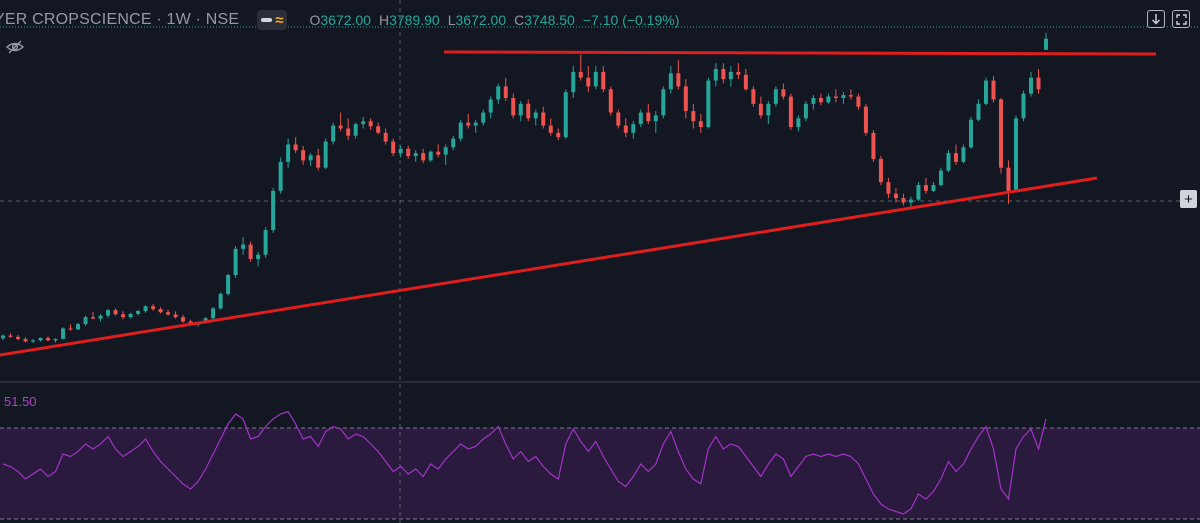 The height and width of the screenshot is (523, 1200). Describe the element at coordinates (481, 20) in the screenshot. I see `low-value: 3672.00` at that location.